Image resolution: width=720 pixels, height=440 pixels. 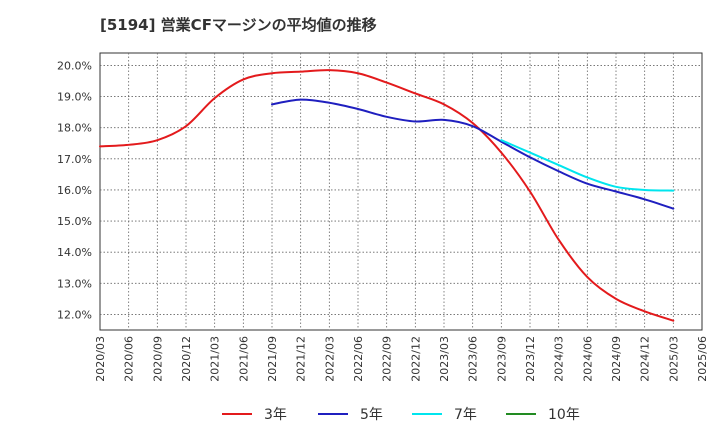 What do you see at coordinates (74, 128) in the screenshot?
I see `y-tick-label: 18.0%` at bounding box center [74, 128].